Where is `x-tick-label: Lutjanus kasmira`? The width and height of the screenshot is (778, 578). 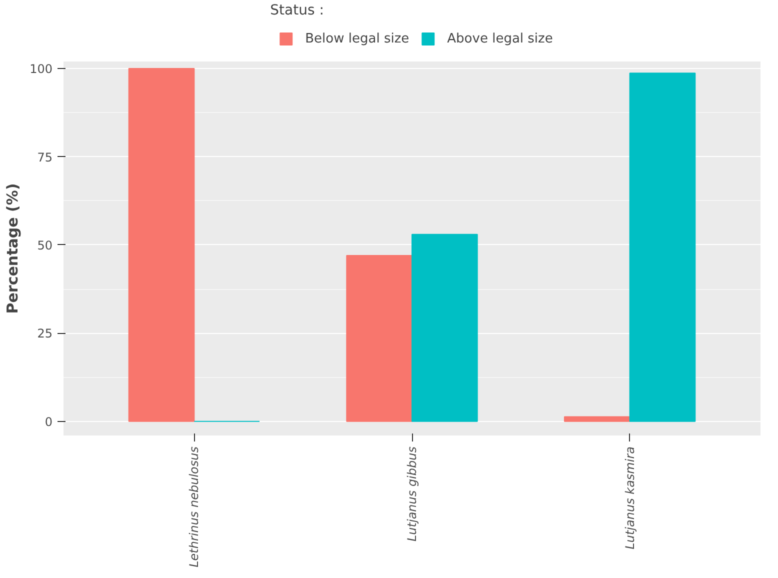 x-tick-label: Lutjanus kasmira is located at coordinates (629, 498).